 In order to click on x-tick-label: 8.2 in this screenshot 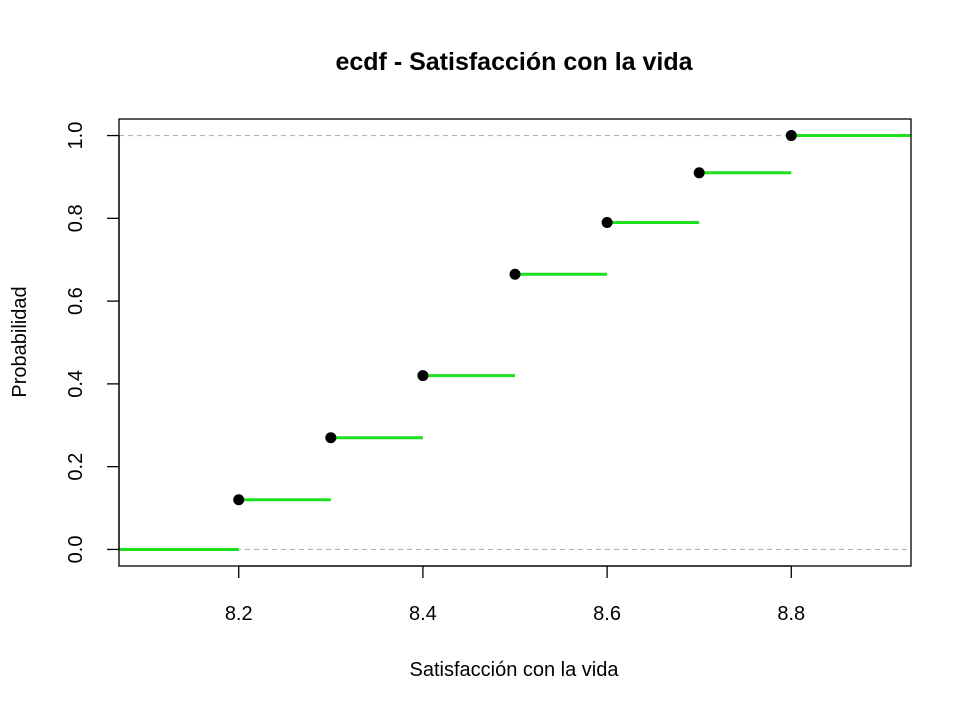, I will do `click(239, 614)`.